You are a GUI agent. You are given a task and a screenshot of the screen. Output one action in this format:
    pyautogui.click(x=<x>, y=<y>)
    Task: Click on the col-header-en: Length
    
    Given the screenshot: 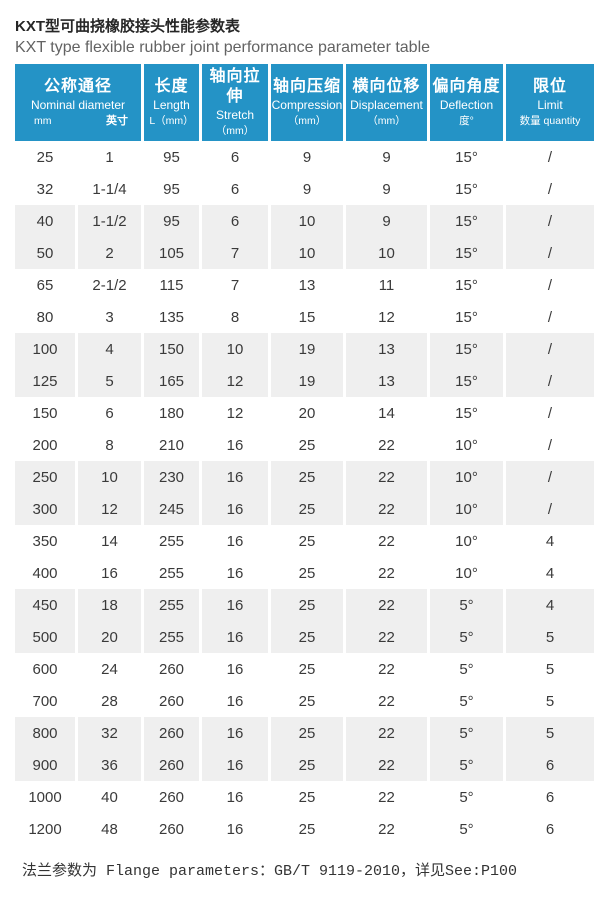 What is the action you would take?
    pyautogui.click(x=171, y=105)
    